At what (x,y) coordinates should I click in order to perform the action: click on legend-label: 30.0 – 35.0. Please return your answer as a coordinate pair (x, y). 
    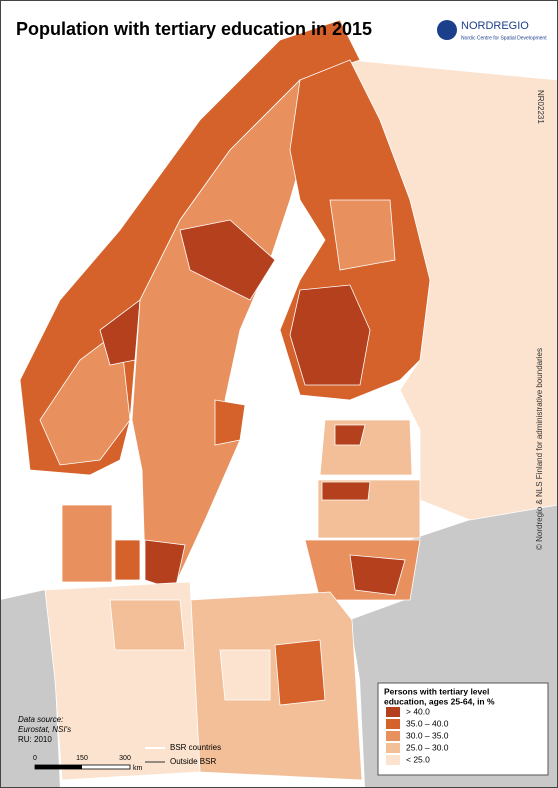
    Looking at the image, I should click on (427, 735).